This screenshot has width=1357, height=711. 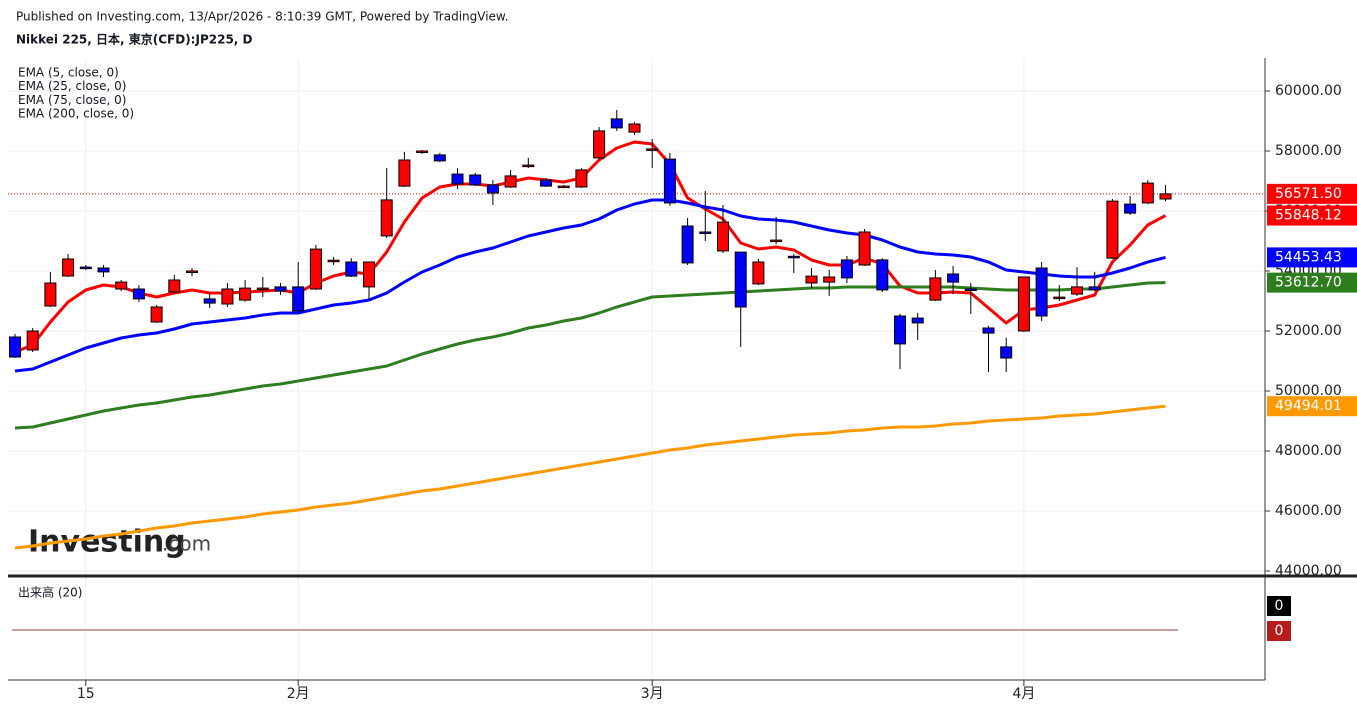 I want to click on volume-label: 出来高 (20), so click(x=50, y=592).